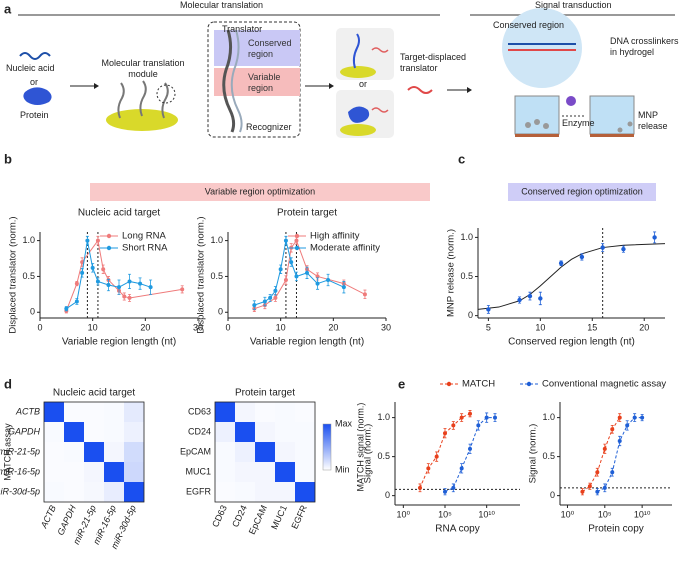 Image resolution: width=685 pixels, height=570 pixels. Describe the element at coordinates (612, 135) in the screenshot. I see `tube-base` at that location.